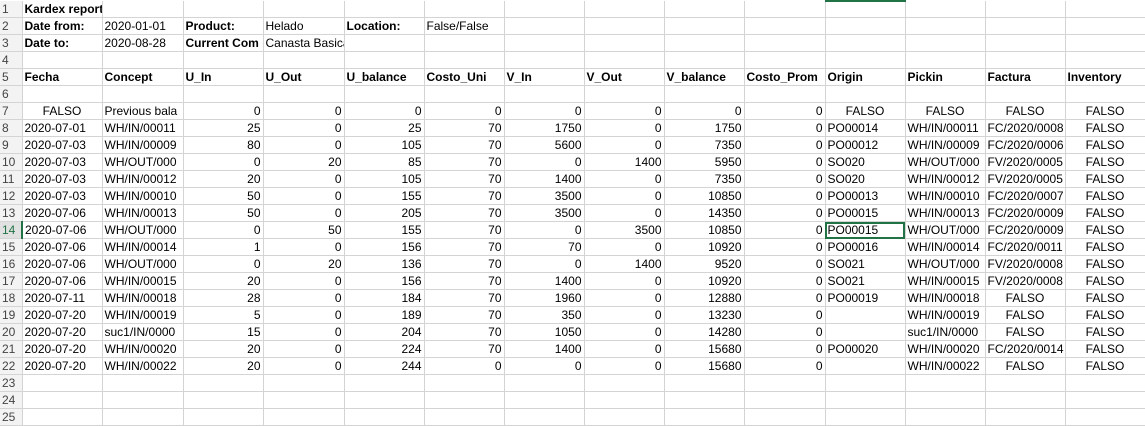 Image resolution: width=1145 pixels, height=426 pixels. What do you see at coordinates (865, 366) in the screenshot?
I see `origin-cell` at bounding box center [865, 366].